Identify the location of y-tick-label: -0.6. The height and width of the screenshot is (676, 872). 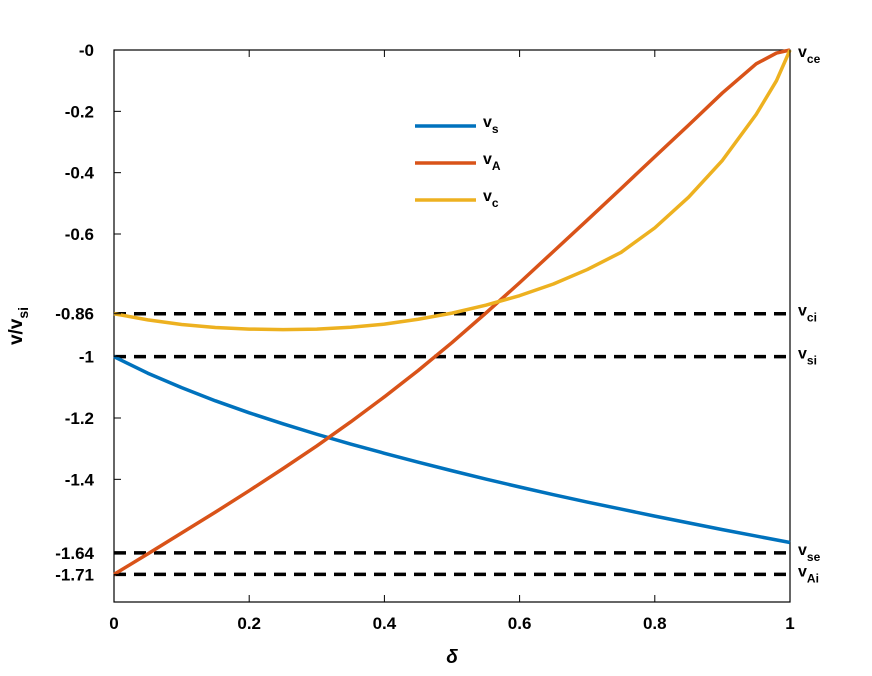
(79, 234).